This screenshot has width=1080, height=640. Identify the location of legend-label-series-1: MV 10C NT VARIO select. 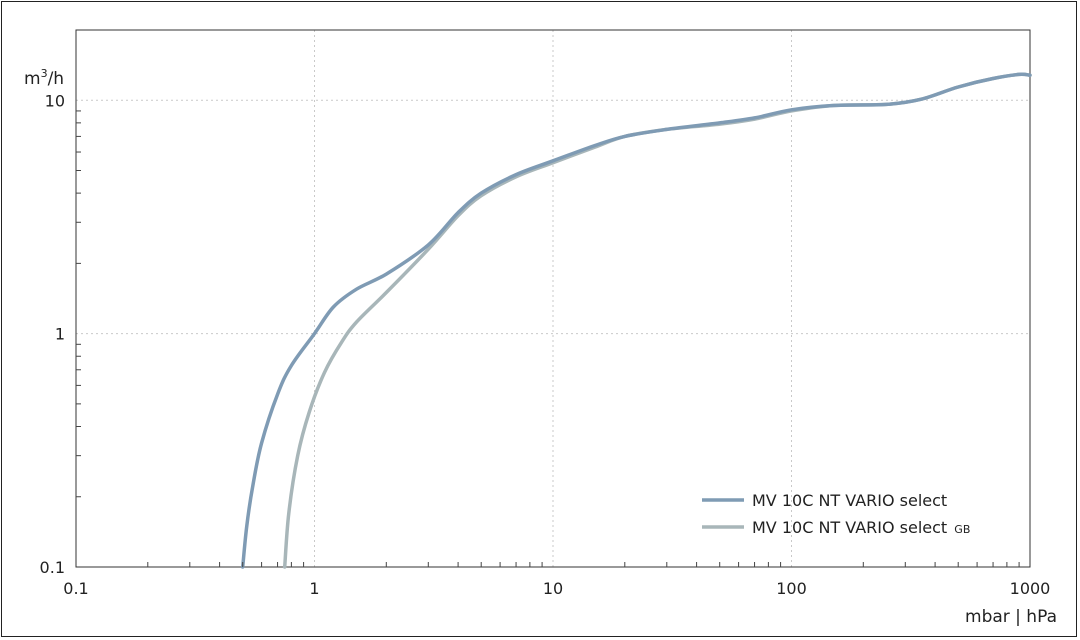
(849, 500).